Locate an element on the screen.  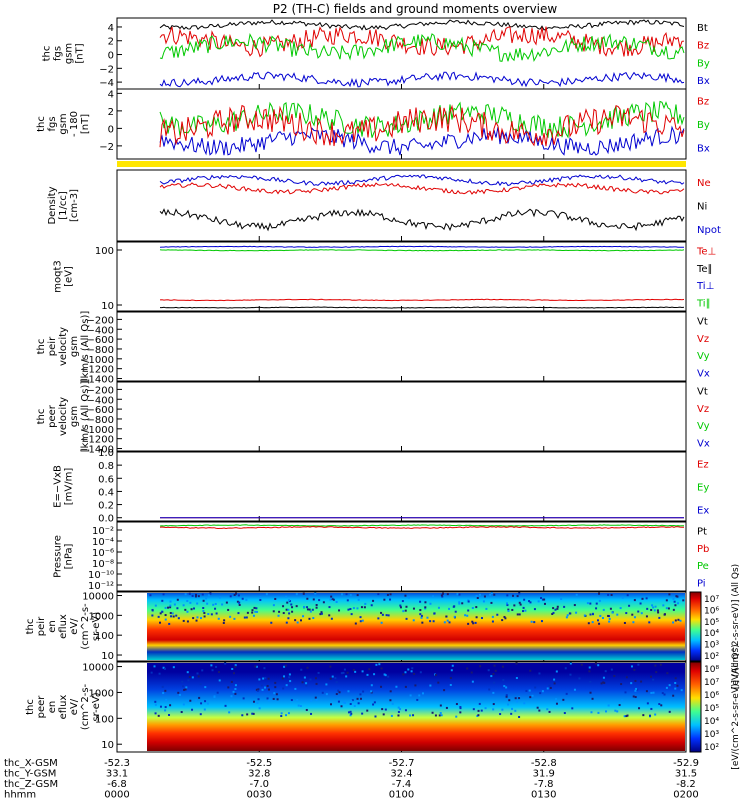
ytick-label: 10⁻² is located at coordinates (103, 531).